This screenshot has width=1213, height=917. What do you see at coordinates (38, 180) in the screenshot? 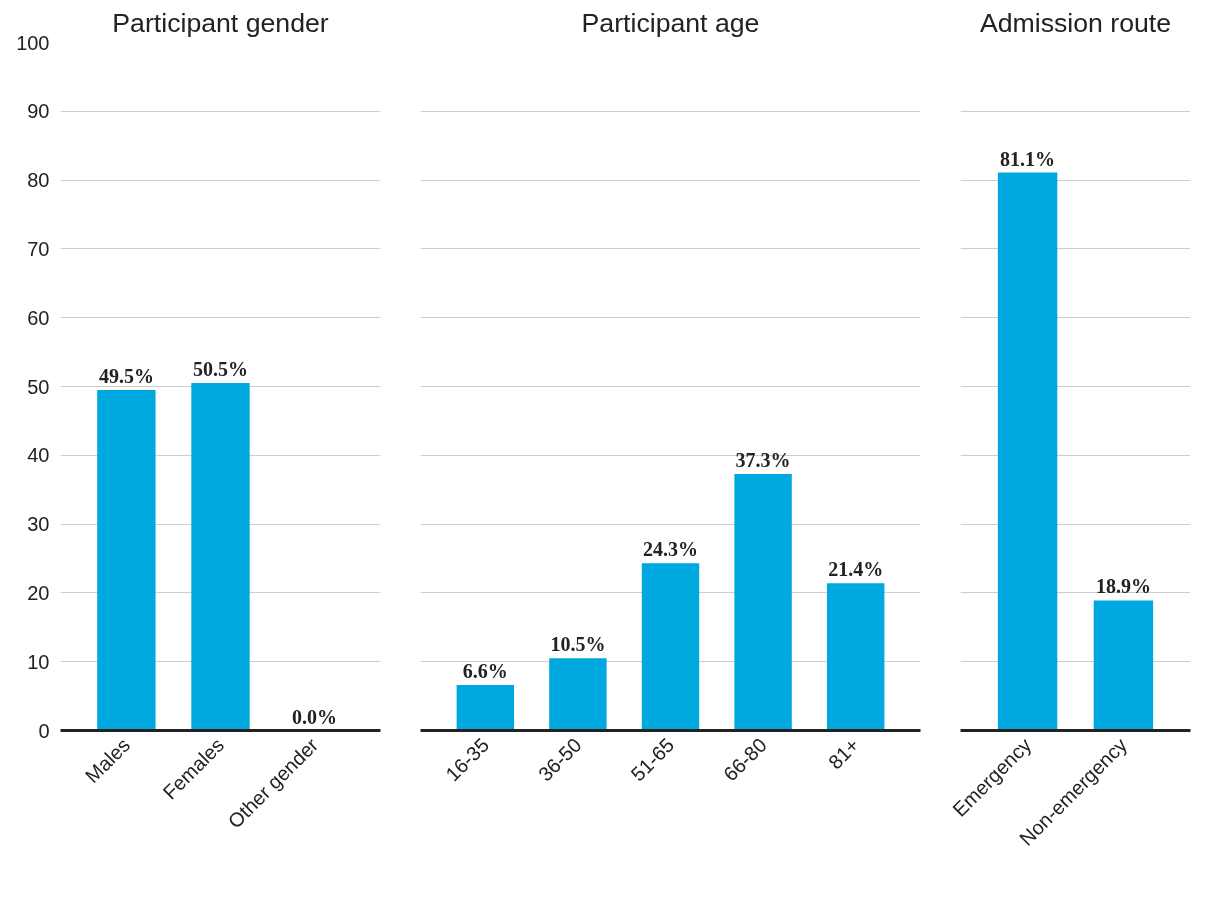
I see `y-tick-label: 80` at bounding box center [38, 180].